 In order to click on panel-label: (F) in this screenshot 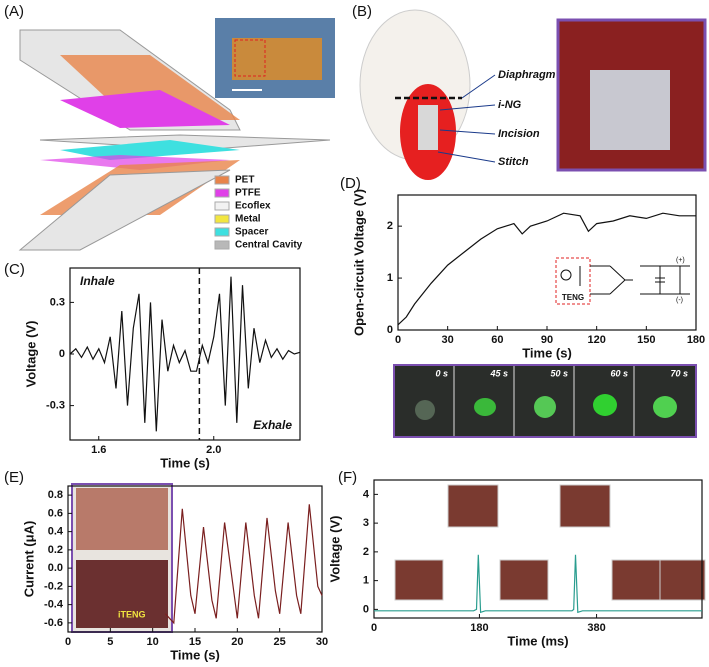, I will do `click(347, 477)`.